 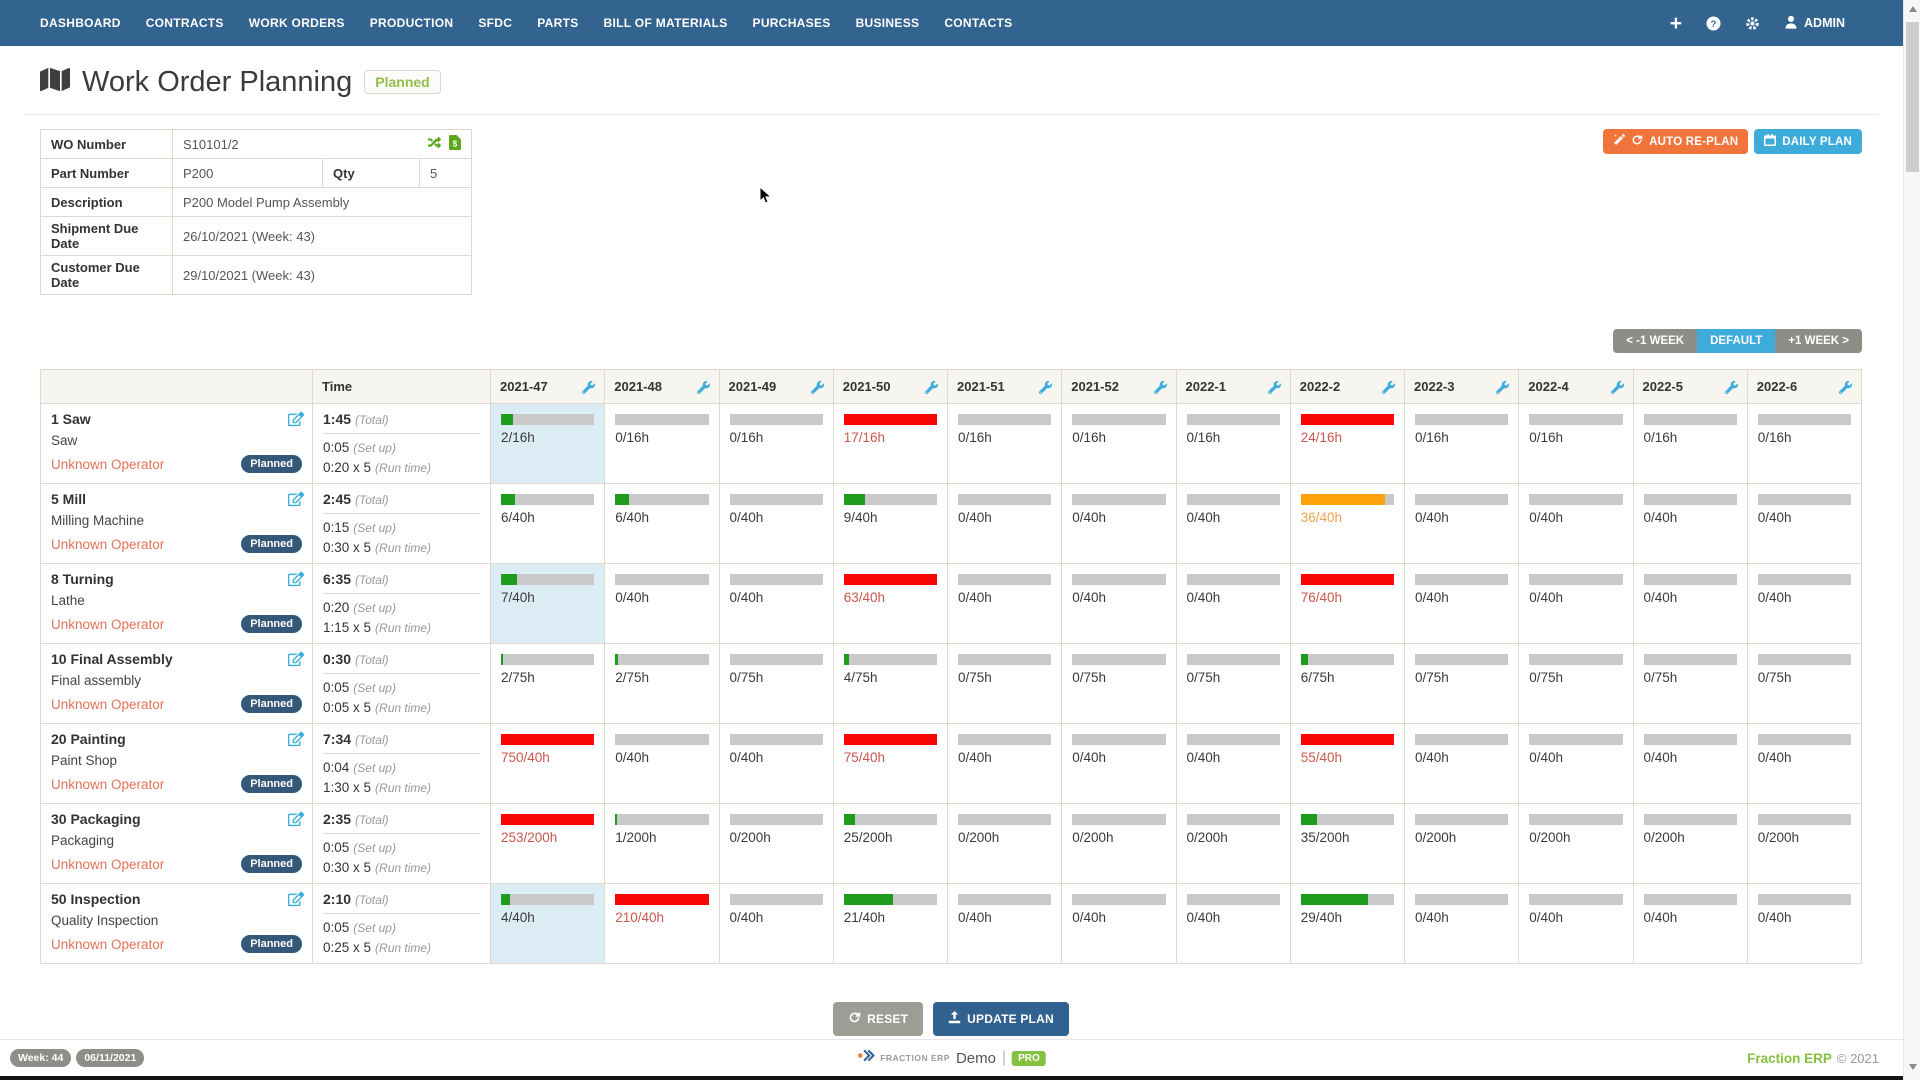 What do you see at coordinates (1233, 683) in the screenshot?
I see `load-cell-10-final-assembly-2022-1: 0/75h` at bounding box center [1233, 683].